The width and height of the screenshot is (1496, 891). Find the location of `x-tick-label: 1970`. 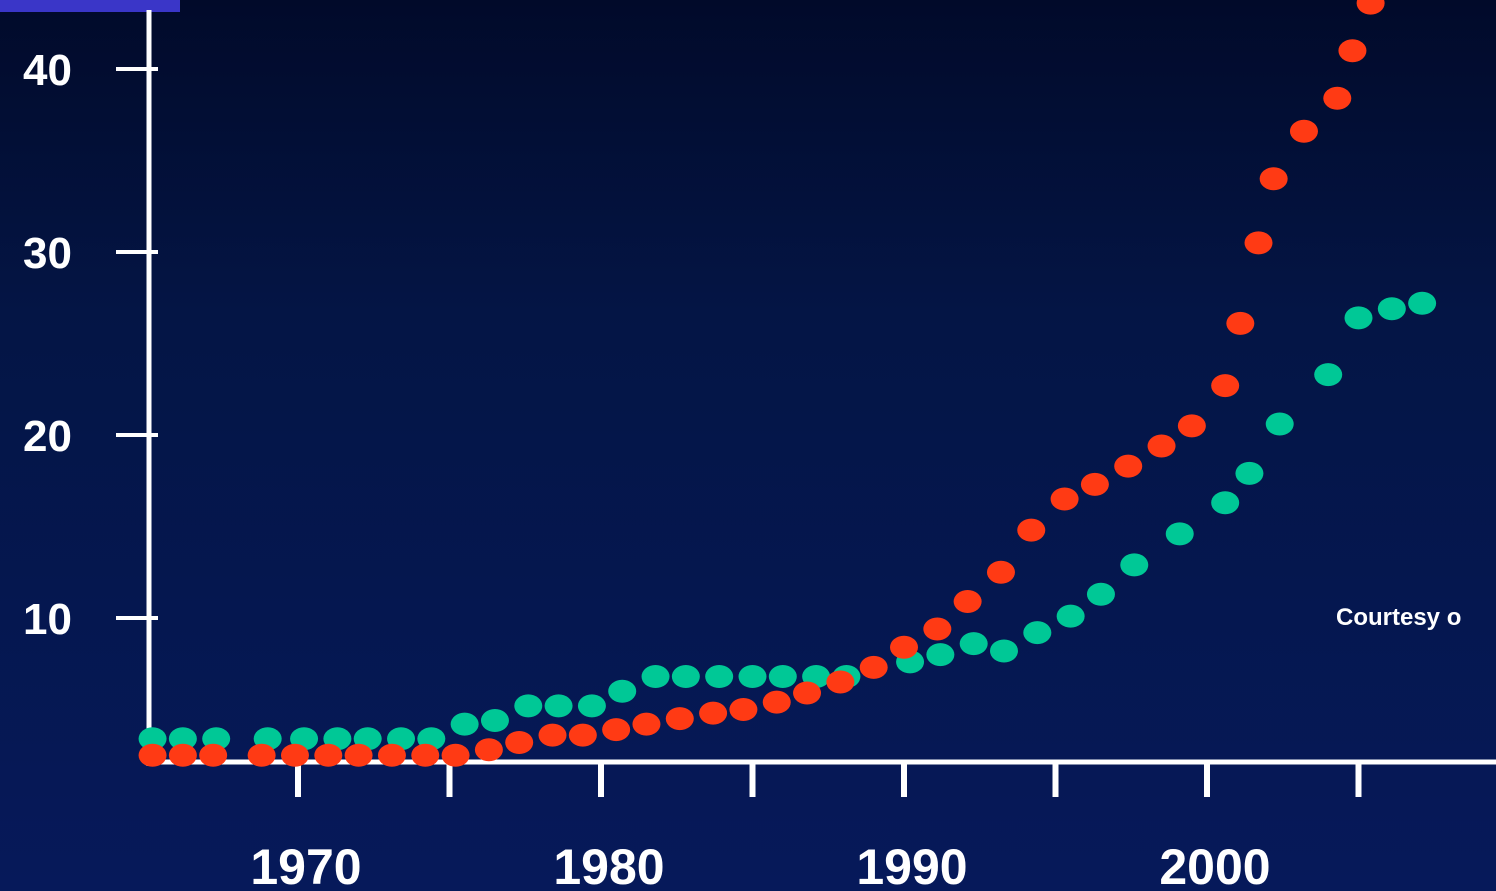

x-tick-label: 1970 is located at coordinates (305, 865).